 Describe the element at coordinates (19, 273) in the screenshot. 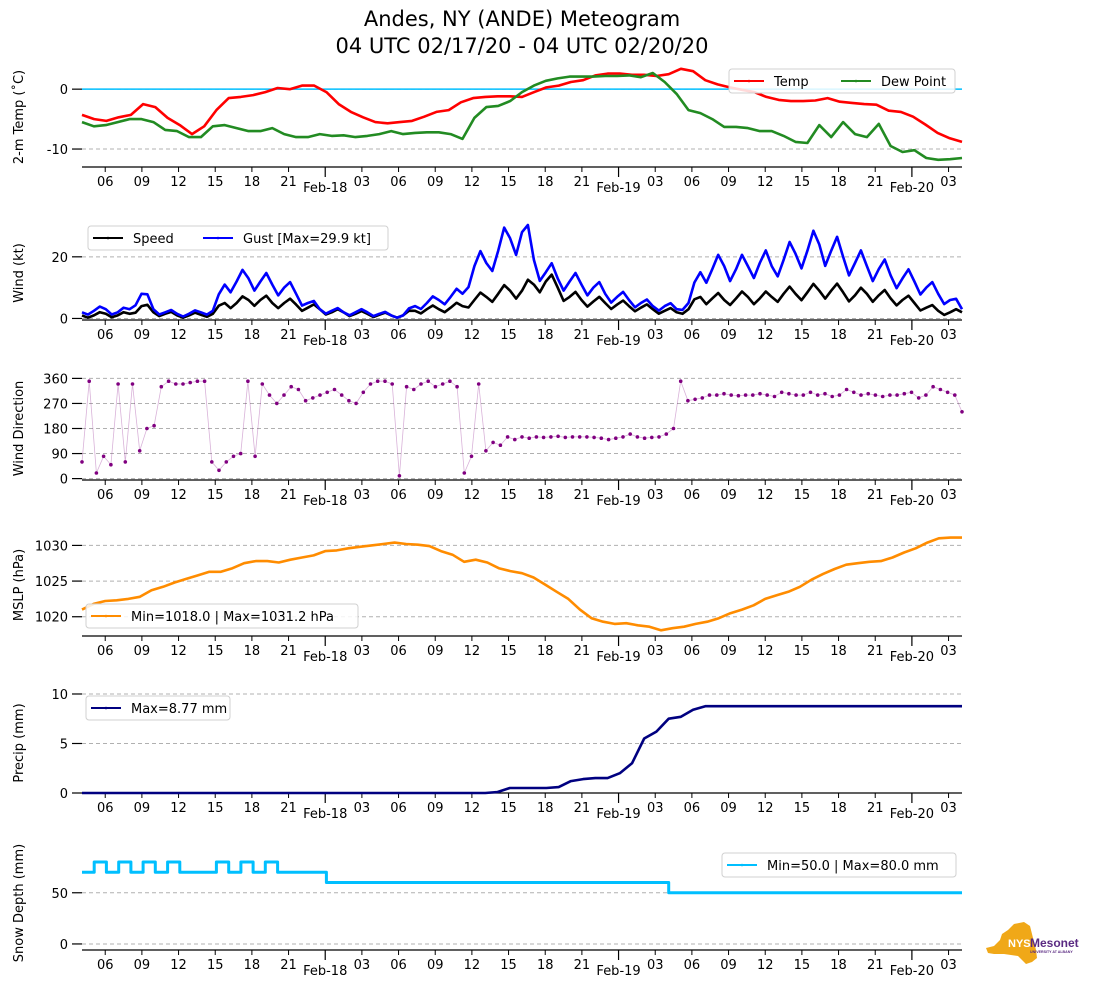

I see `y-axis-label: Wind (kt)` at that location.